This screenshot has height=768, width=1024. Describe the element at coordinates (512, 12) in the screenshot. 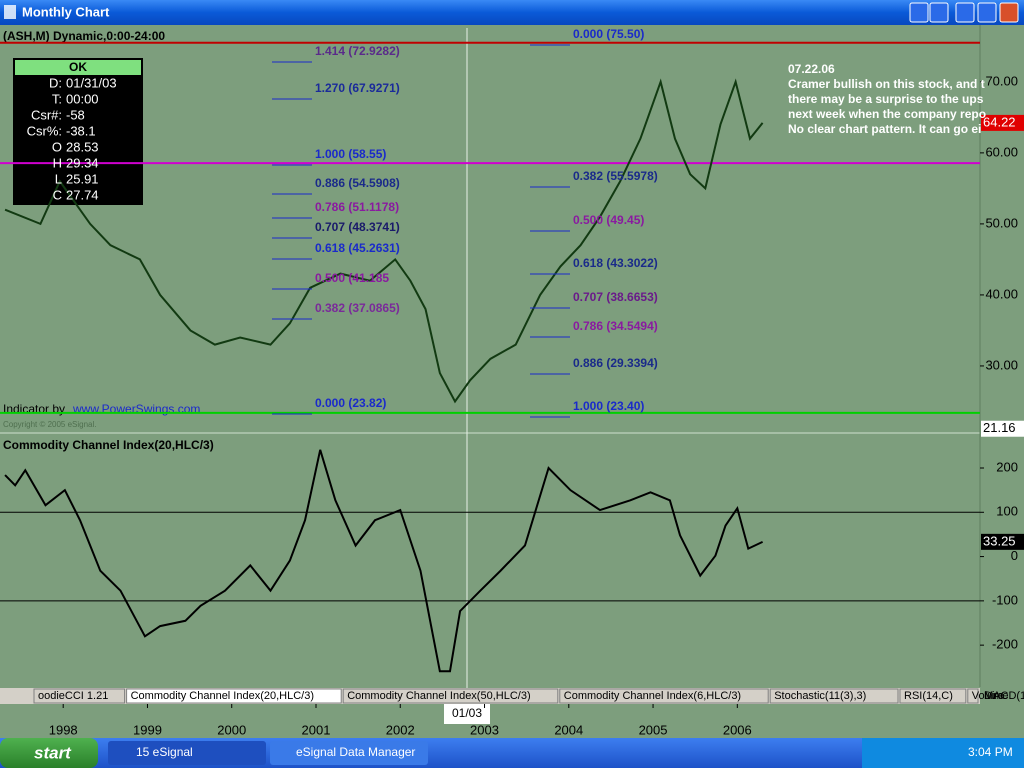

I see `title-bar` at that location.